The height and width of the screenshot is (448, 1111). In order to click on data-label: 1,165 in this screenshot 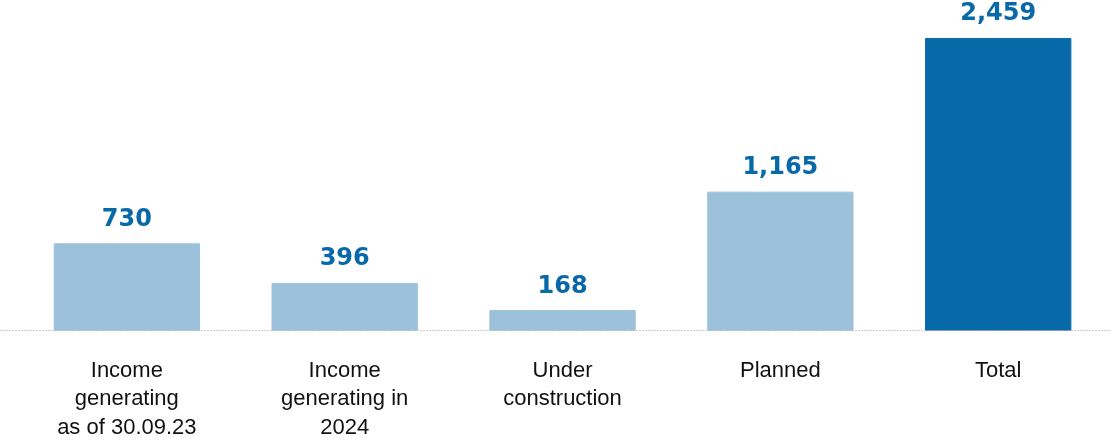, I will do `click(780, 166)`.